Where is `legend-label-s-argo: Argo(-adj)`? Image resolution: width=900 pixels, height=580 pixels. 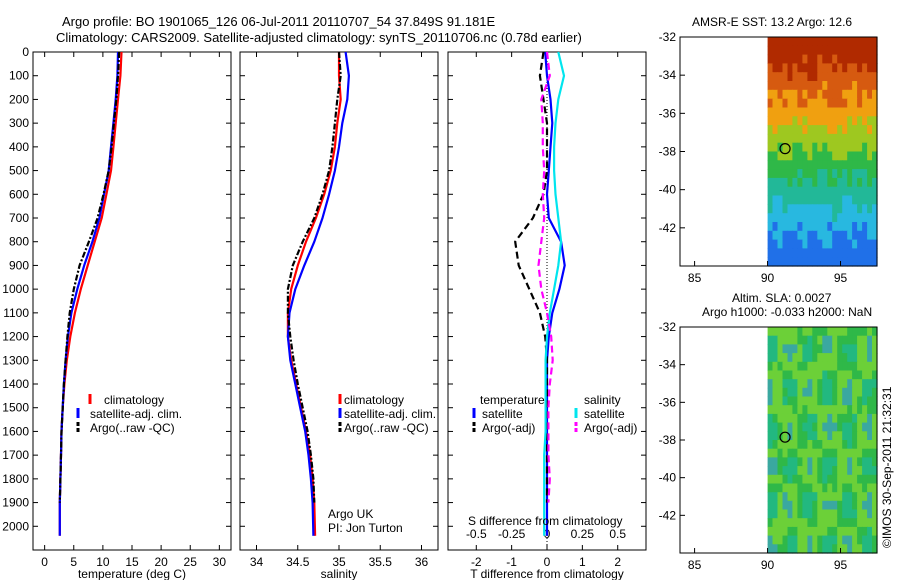 legend-label-s-argo: Argo(-adj) is located at coordinates (610, 428).